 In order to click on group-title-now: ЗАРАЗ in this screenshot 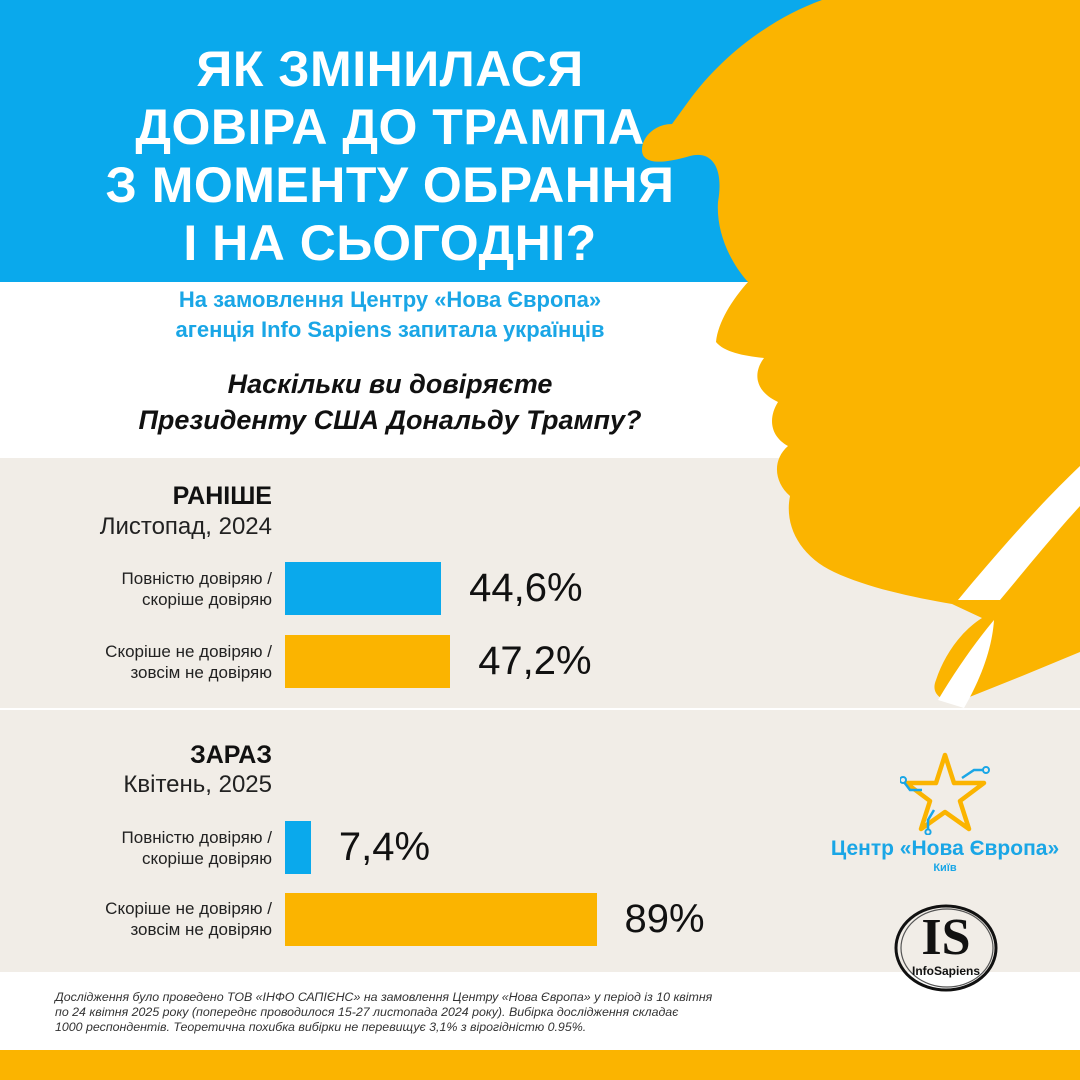, I will do `click(231, 755)`.